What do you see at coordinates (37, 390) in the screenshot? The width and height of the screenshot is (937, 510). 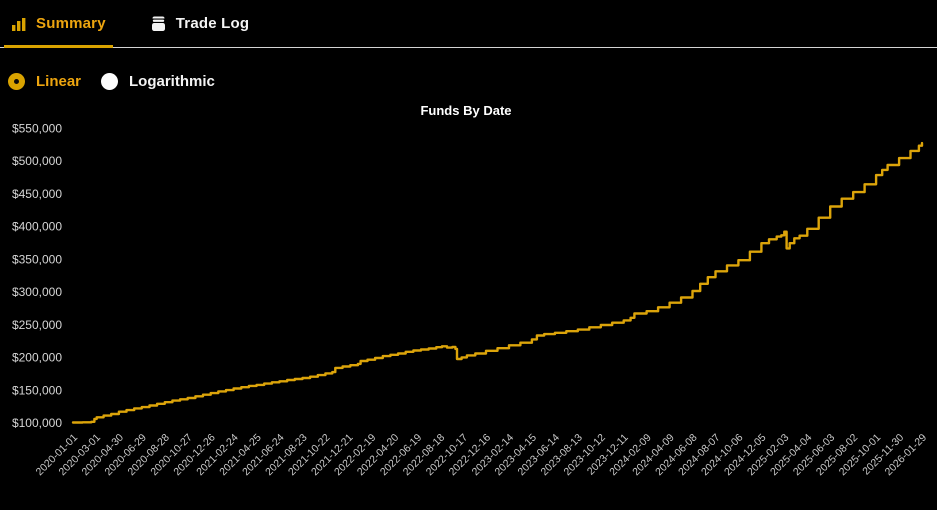 I see `svg-text: $150,000` at bounding box center [37, 390].